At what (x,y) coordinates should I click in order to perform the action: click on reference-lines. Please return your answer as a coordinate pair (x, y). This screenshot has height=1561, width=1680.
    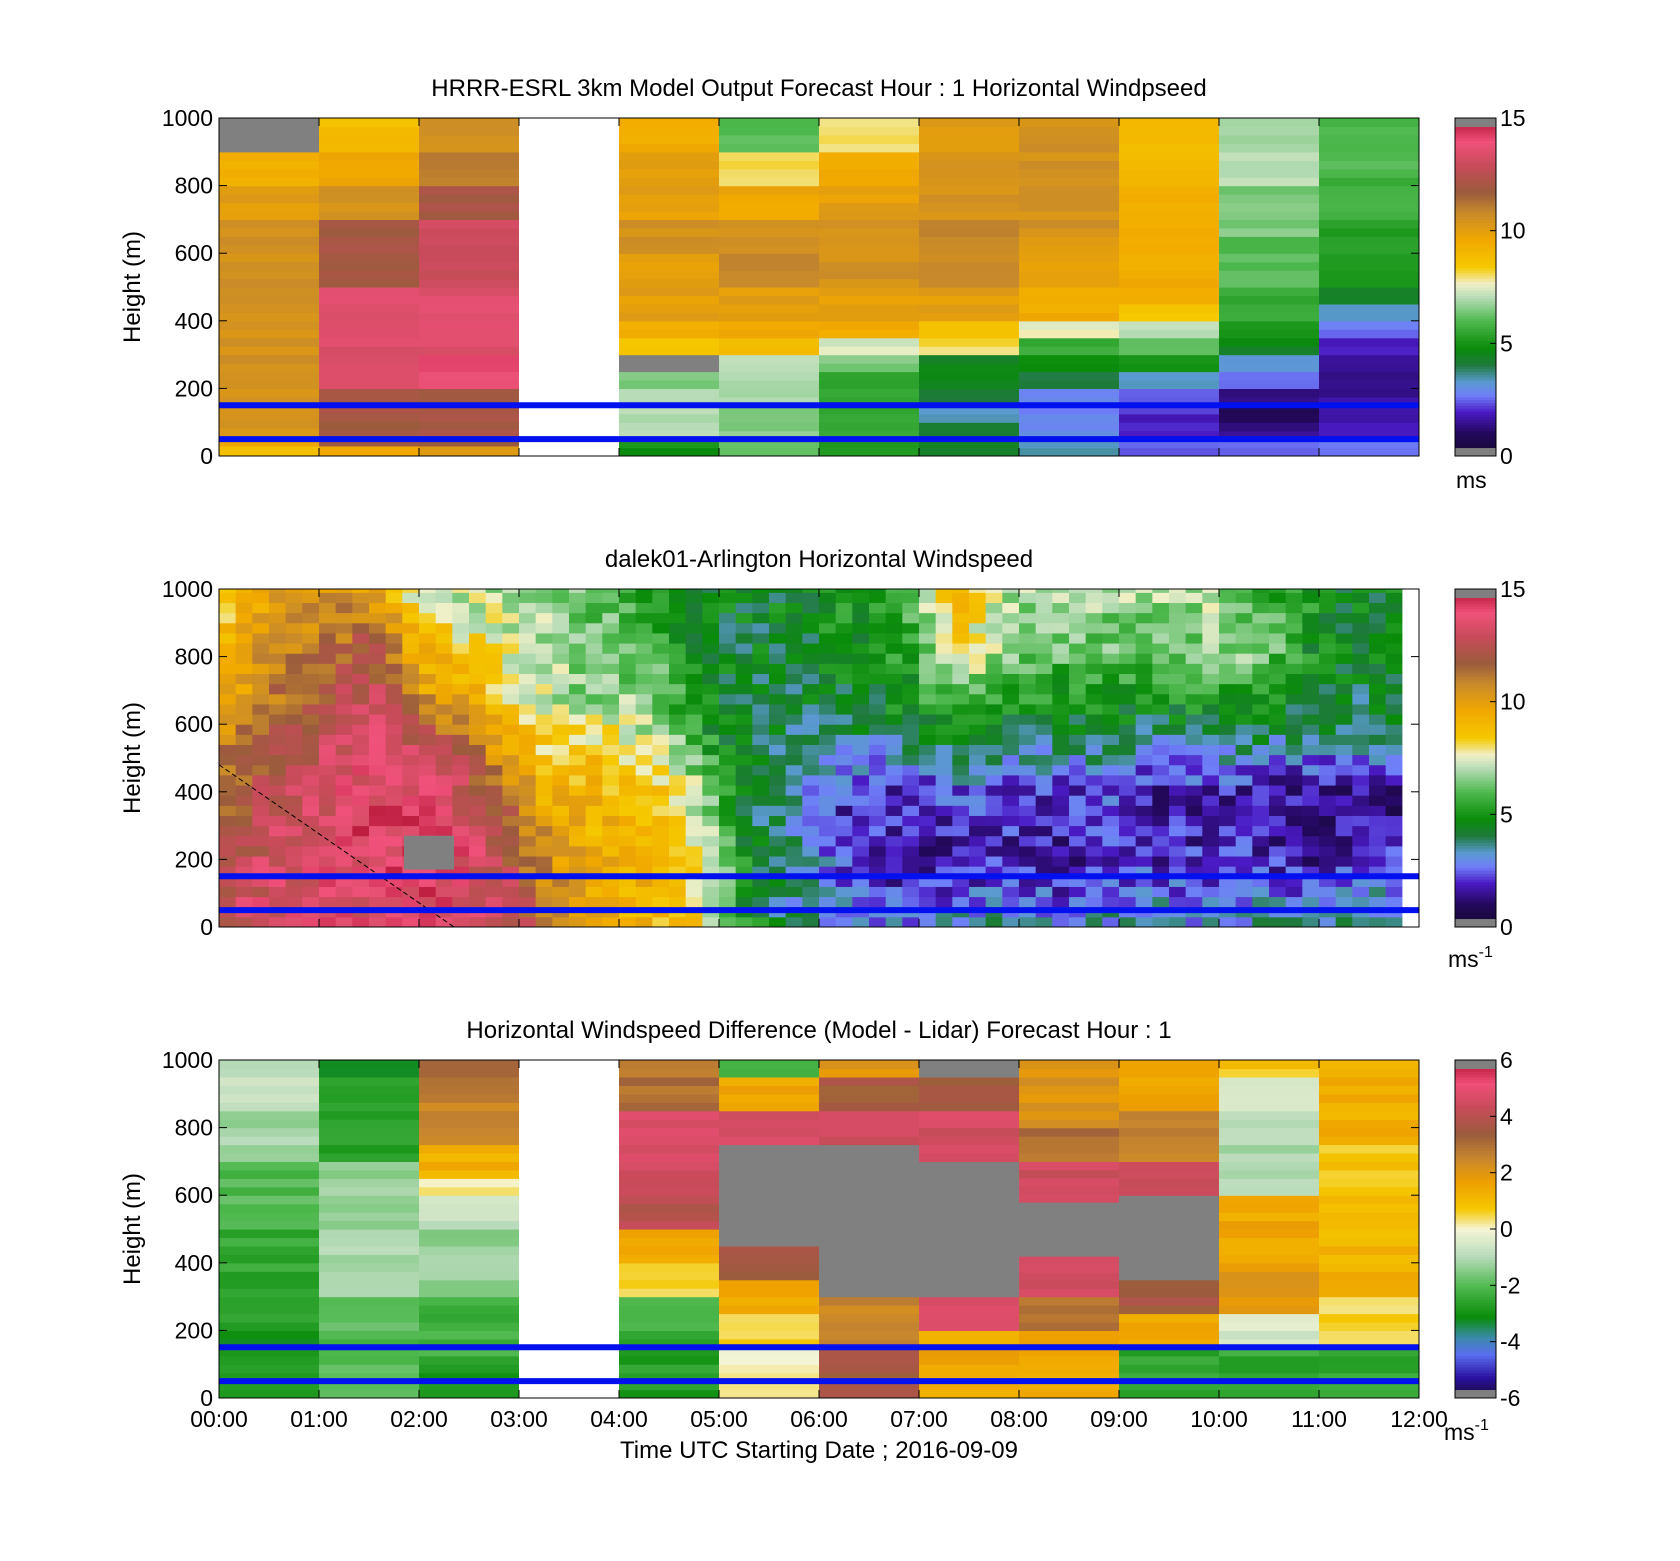
    Looking at the image, I should click on (819, 1364).